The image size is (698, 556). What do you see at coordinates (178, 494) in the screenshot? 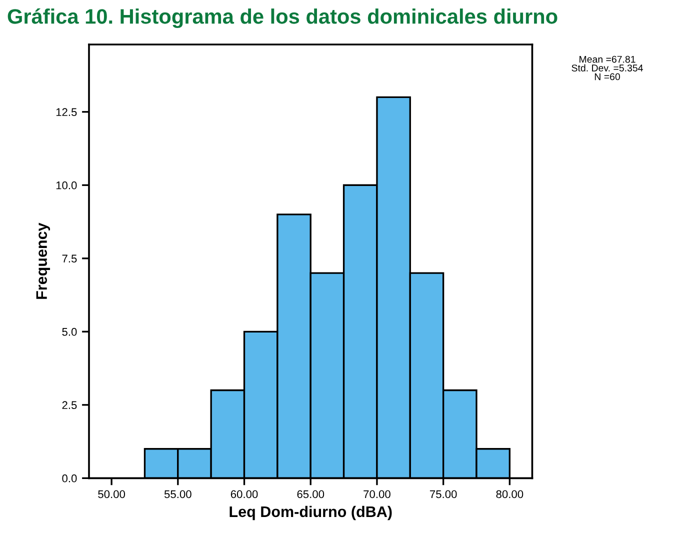
I see `x-tick-label: 55.00` at bounding box center [178, 494].